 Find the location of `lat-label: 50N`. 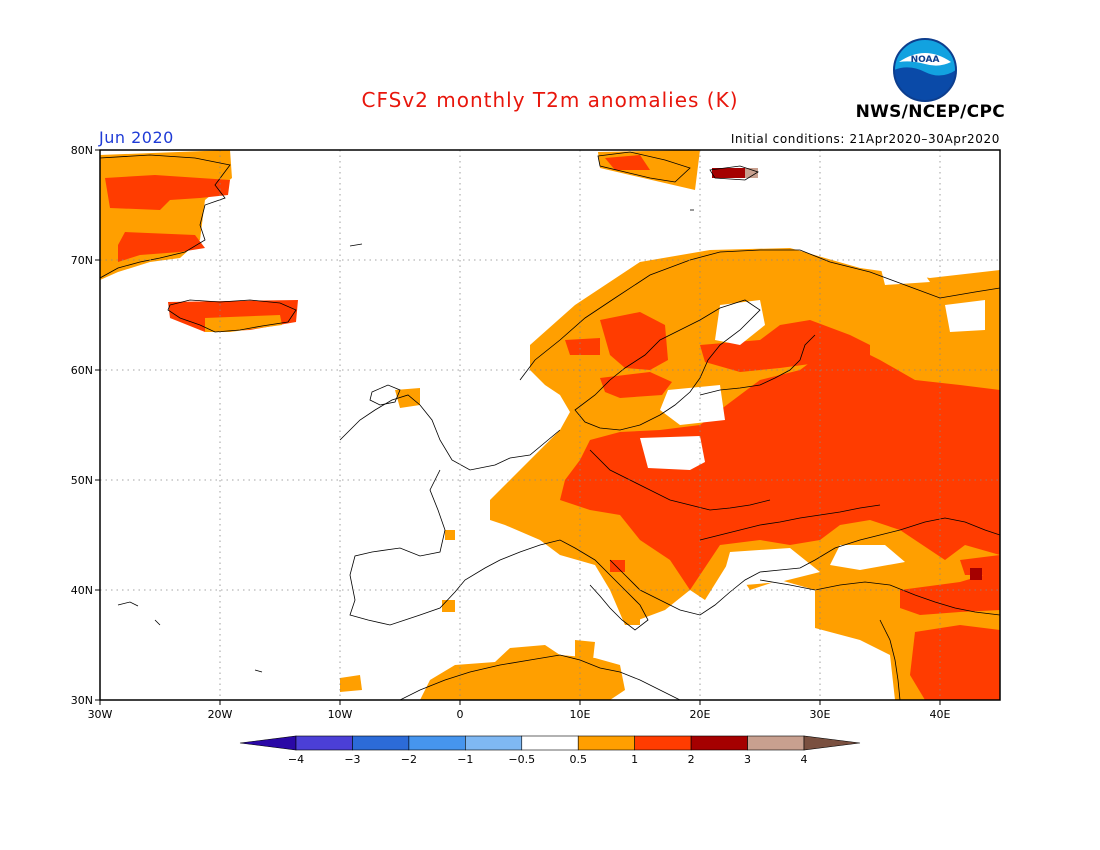

lat-label: 50N is located at coordinates (82, 480).